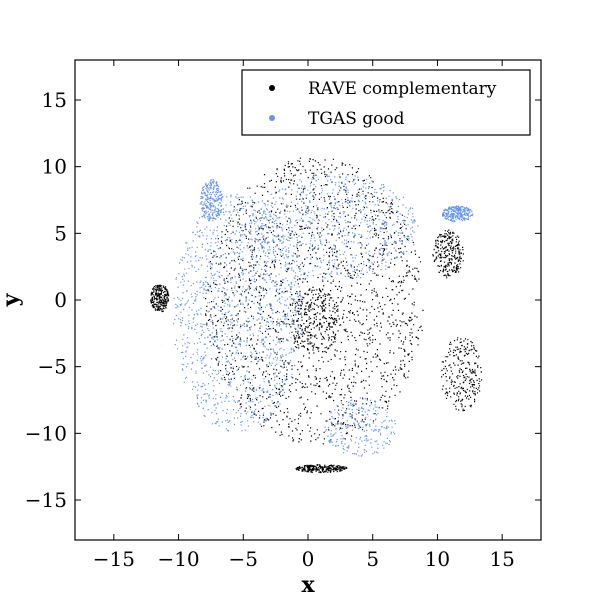 The width and height of the screenshot is (600, 600). I want to click on y-tick-label: 15, so click(54, 100).